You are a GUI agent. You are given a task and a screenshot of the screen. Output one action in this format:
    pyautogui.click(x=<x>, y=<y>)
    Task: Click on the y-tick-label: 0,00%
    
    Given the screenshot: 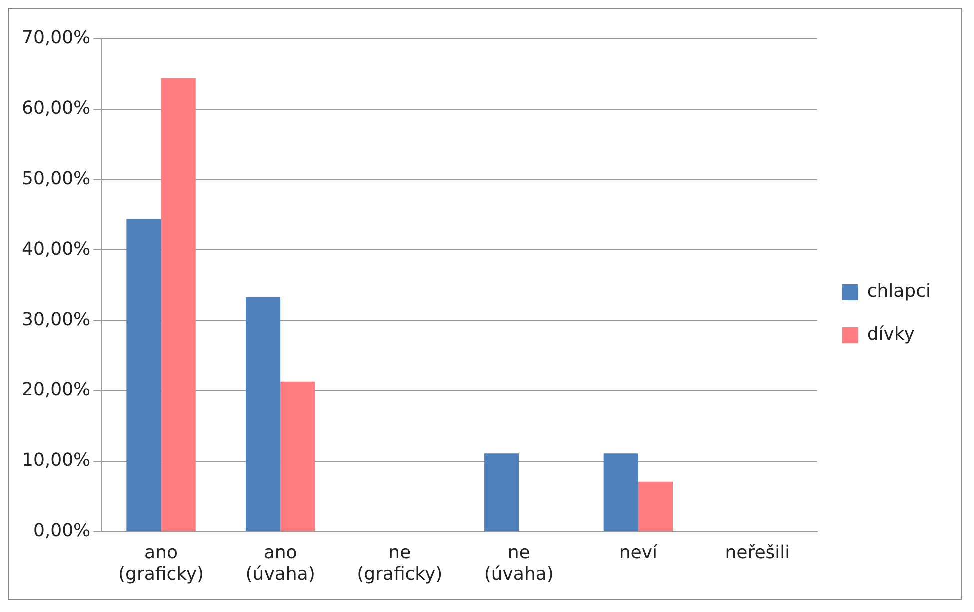 What is the action you would take?
    pyautogui.click(x=62, y=531)
    